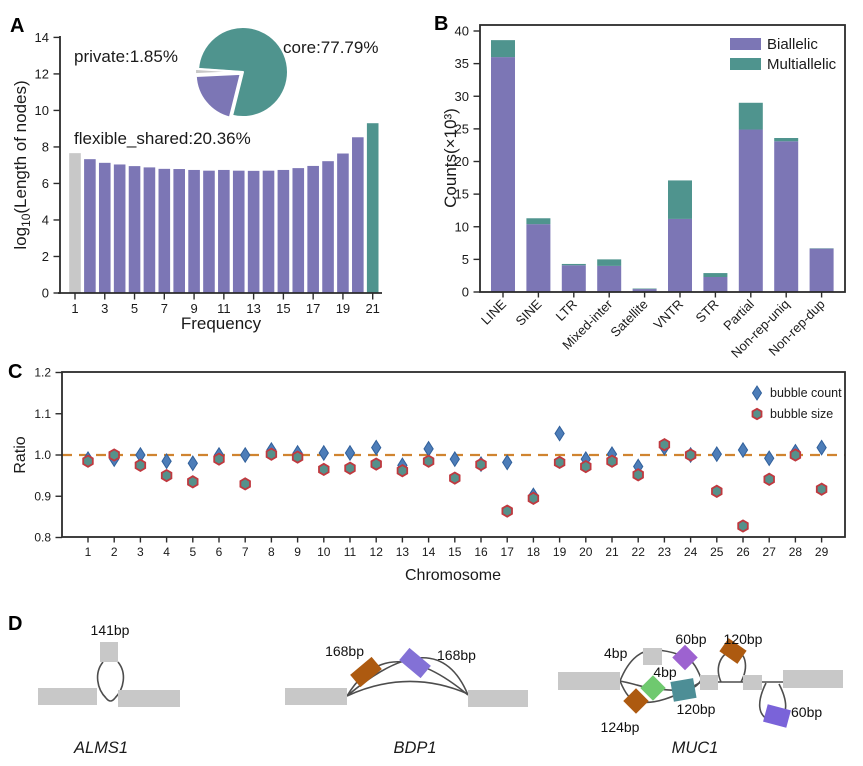 Image resolution: width=863 pixels, height=766 pixels. Describe the element at coordinates (493, 311) in the screenshot. I see `x-category-label: LINE` at that location.